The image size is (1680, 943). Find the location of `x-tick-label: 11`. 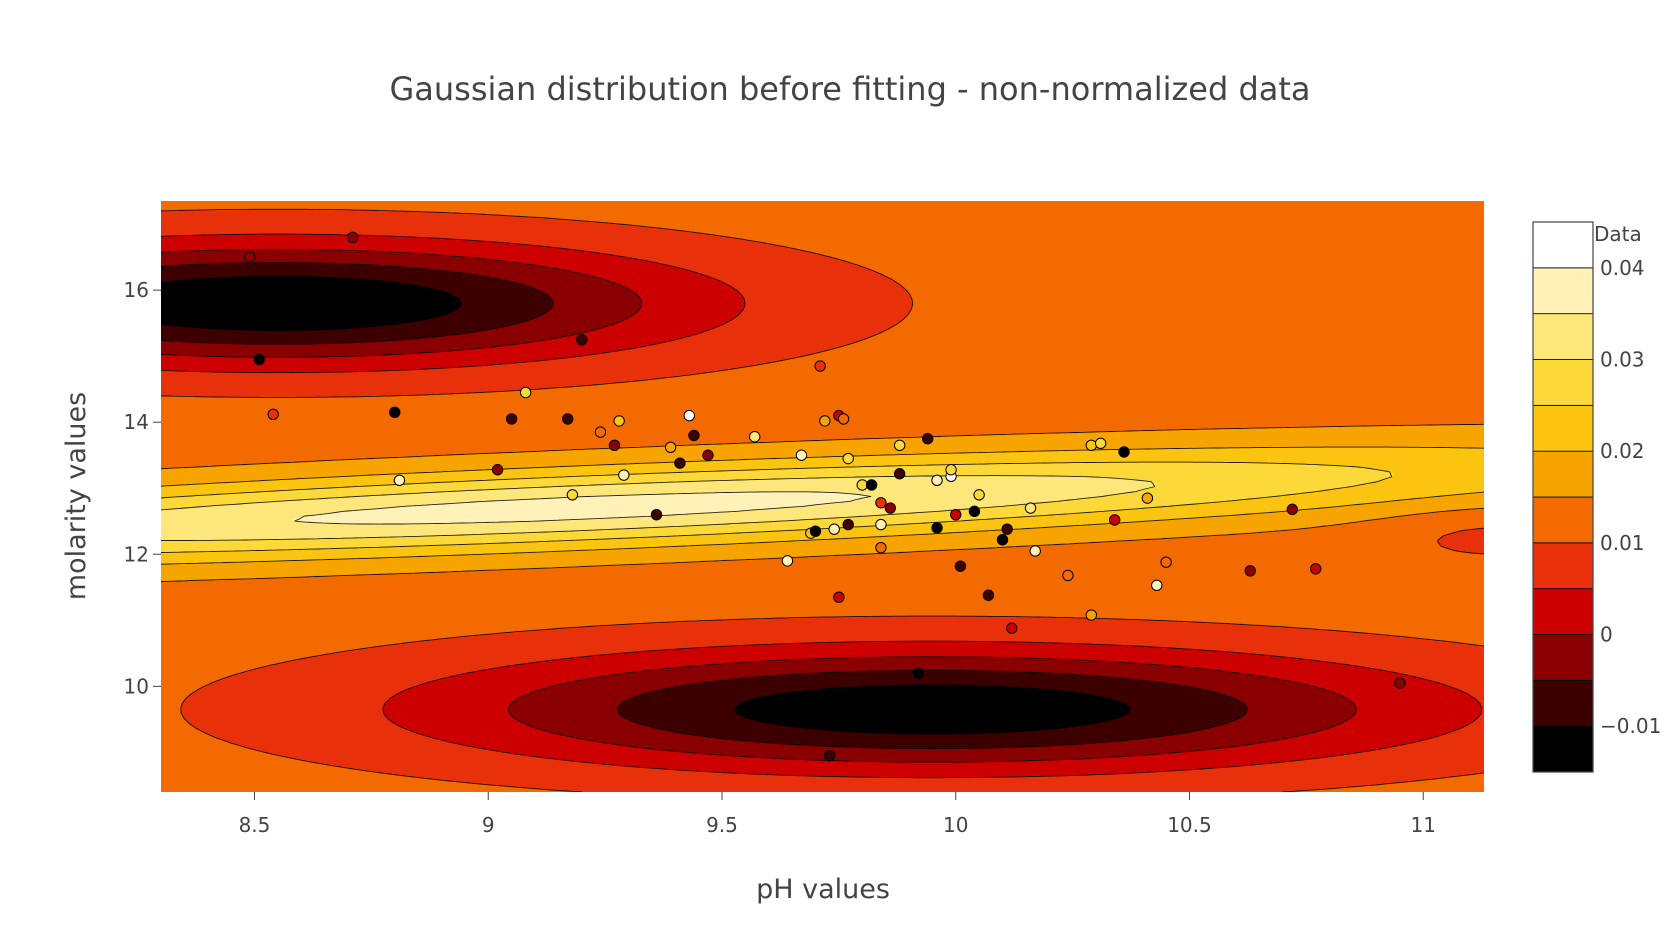

x-tick-label: 11 is located at coordinates (1422, 825).